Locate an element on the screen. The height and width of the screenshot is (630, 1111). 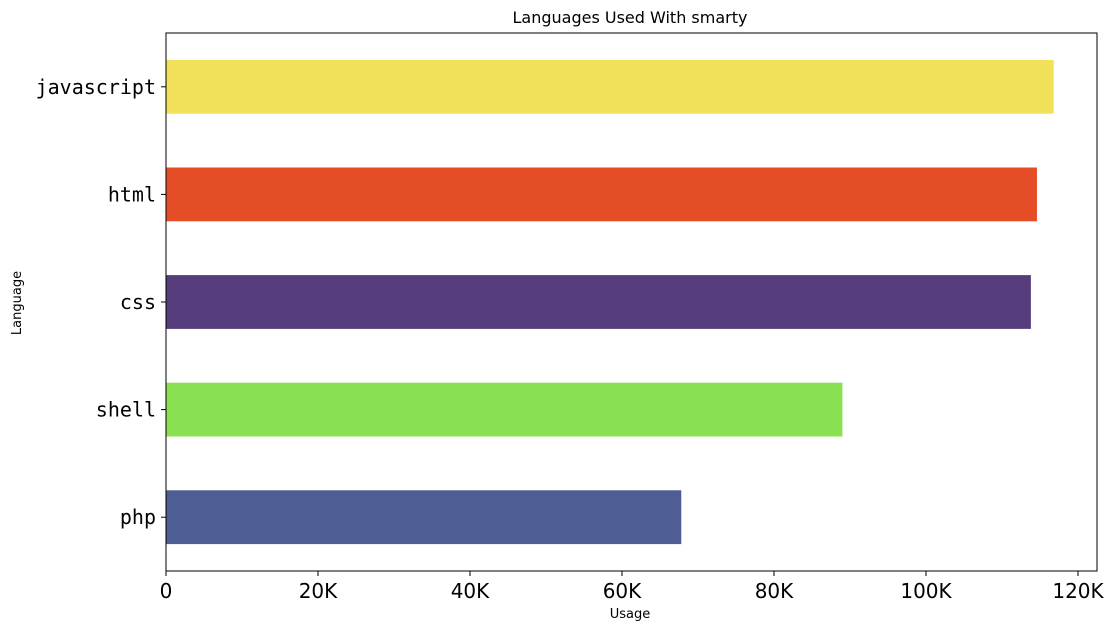
x-tick-label: 120K is located at coordinates (1078, 591).